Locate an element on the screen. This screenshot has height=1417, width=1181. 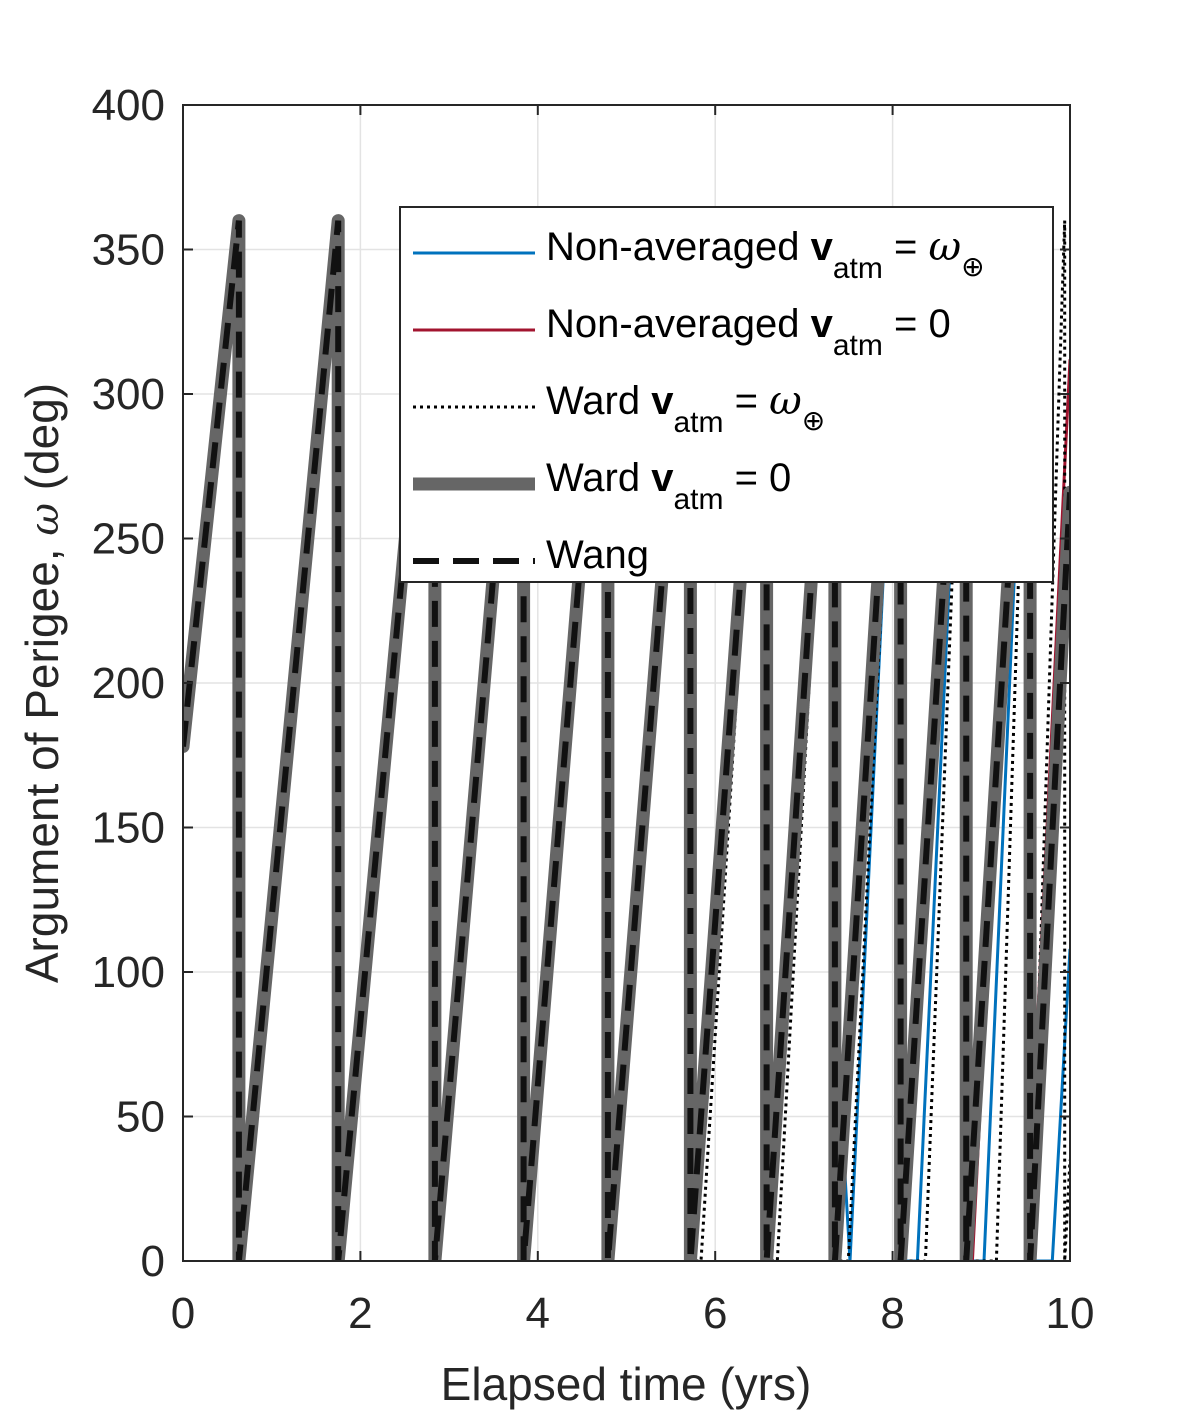
x-tick-label: 0 is located at coordinates (183, 1313).